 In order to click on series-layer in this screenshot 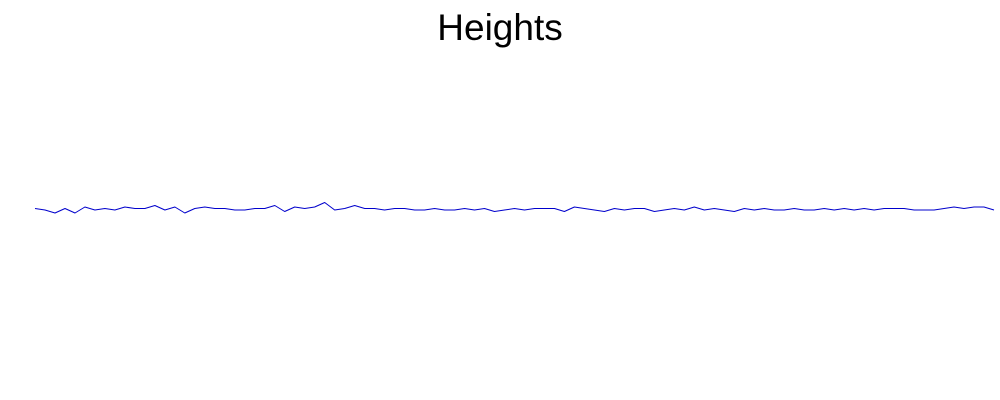, I will do `click(514, 208)`.